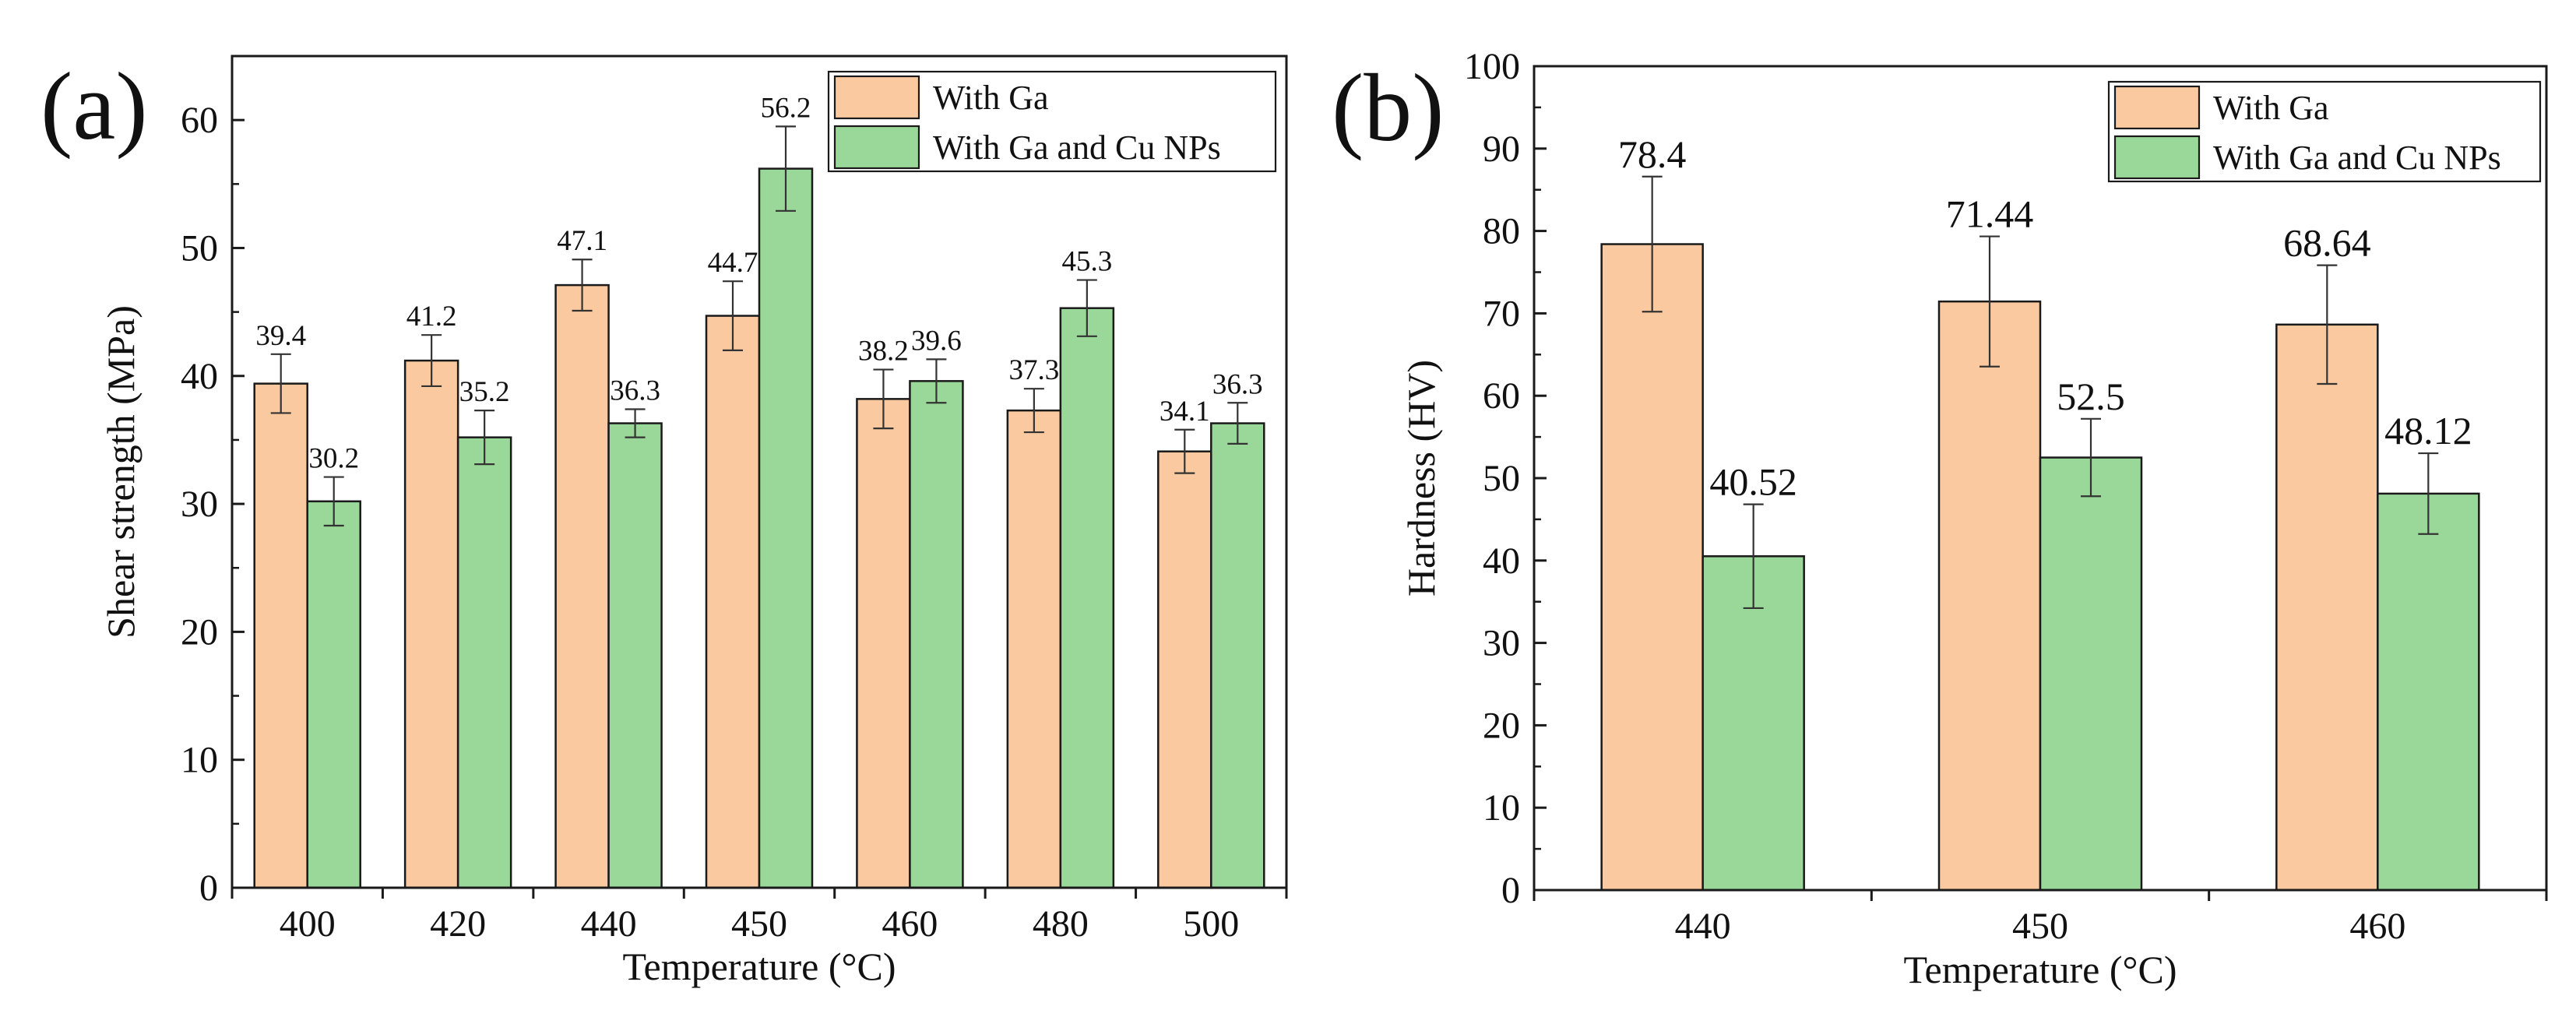 Image resolution: width=2576 pixels, height=1010 pixels. What do you see at coordinates (2428, 430) in the screenshot?
I see `data-label: 48.12` at bounding box center [2428, 430].